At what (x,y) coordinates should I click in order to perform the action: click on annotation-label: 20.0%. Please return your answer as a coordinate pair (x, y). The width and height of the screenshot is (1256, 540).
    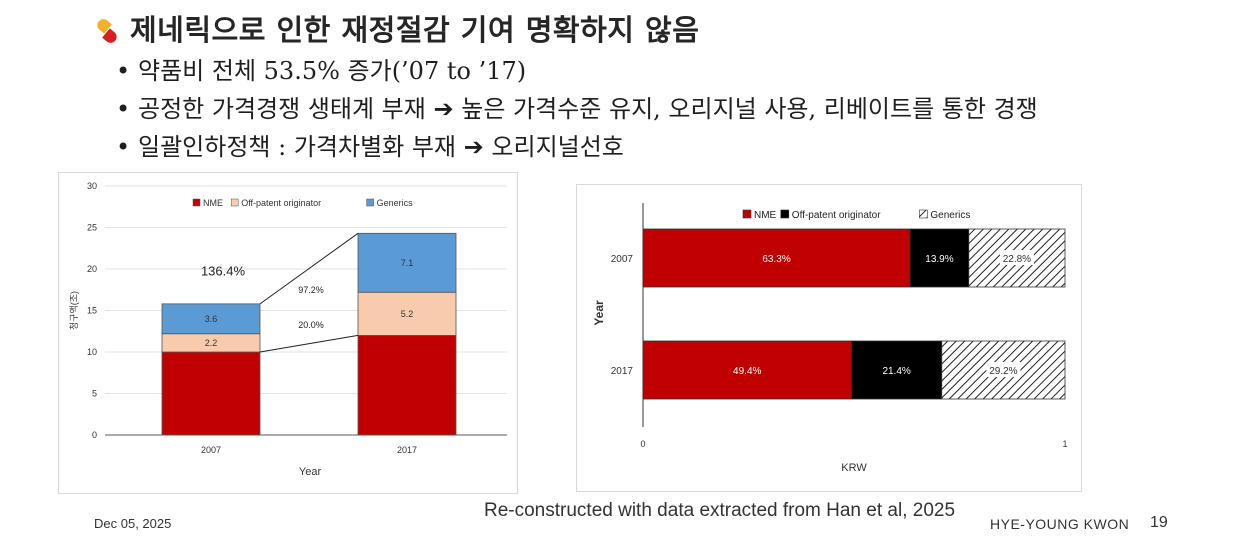
    Looking at the image, I should click on (311, 325).